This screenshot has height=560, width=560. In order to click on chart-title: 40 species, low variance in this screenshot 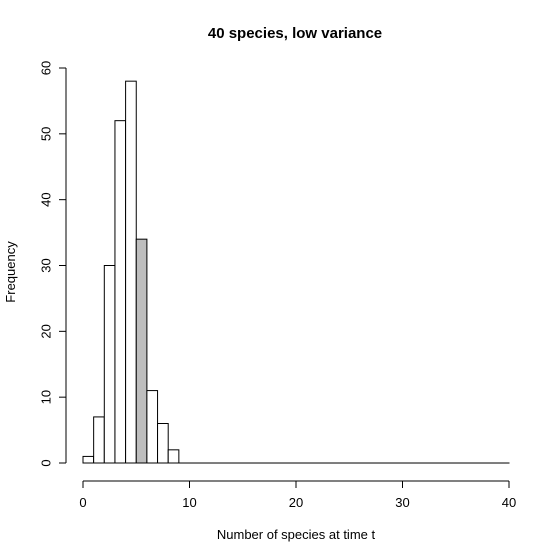, I will do `click(295, 33)`.